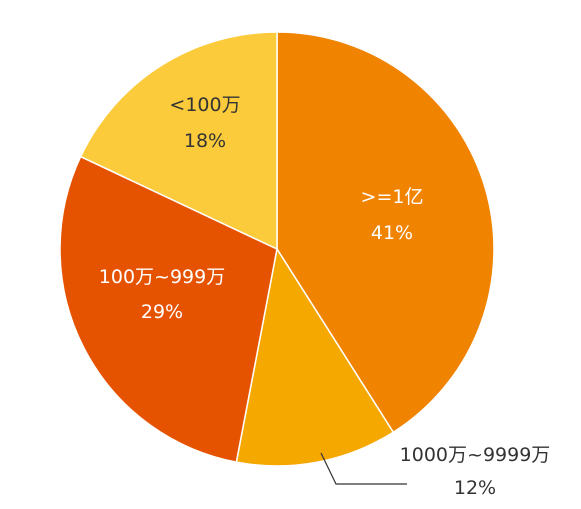 Image resolution: width=581 pixels, height=509 pixels. What do you see at coordinates (162, 312) in the screenshot?
I see `slice-percent-label: 29%` at bounding box center [162, 312].